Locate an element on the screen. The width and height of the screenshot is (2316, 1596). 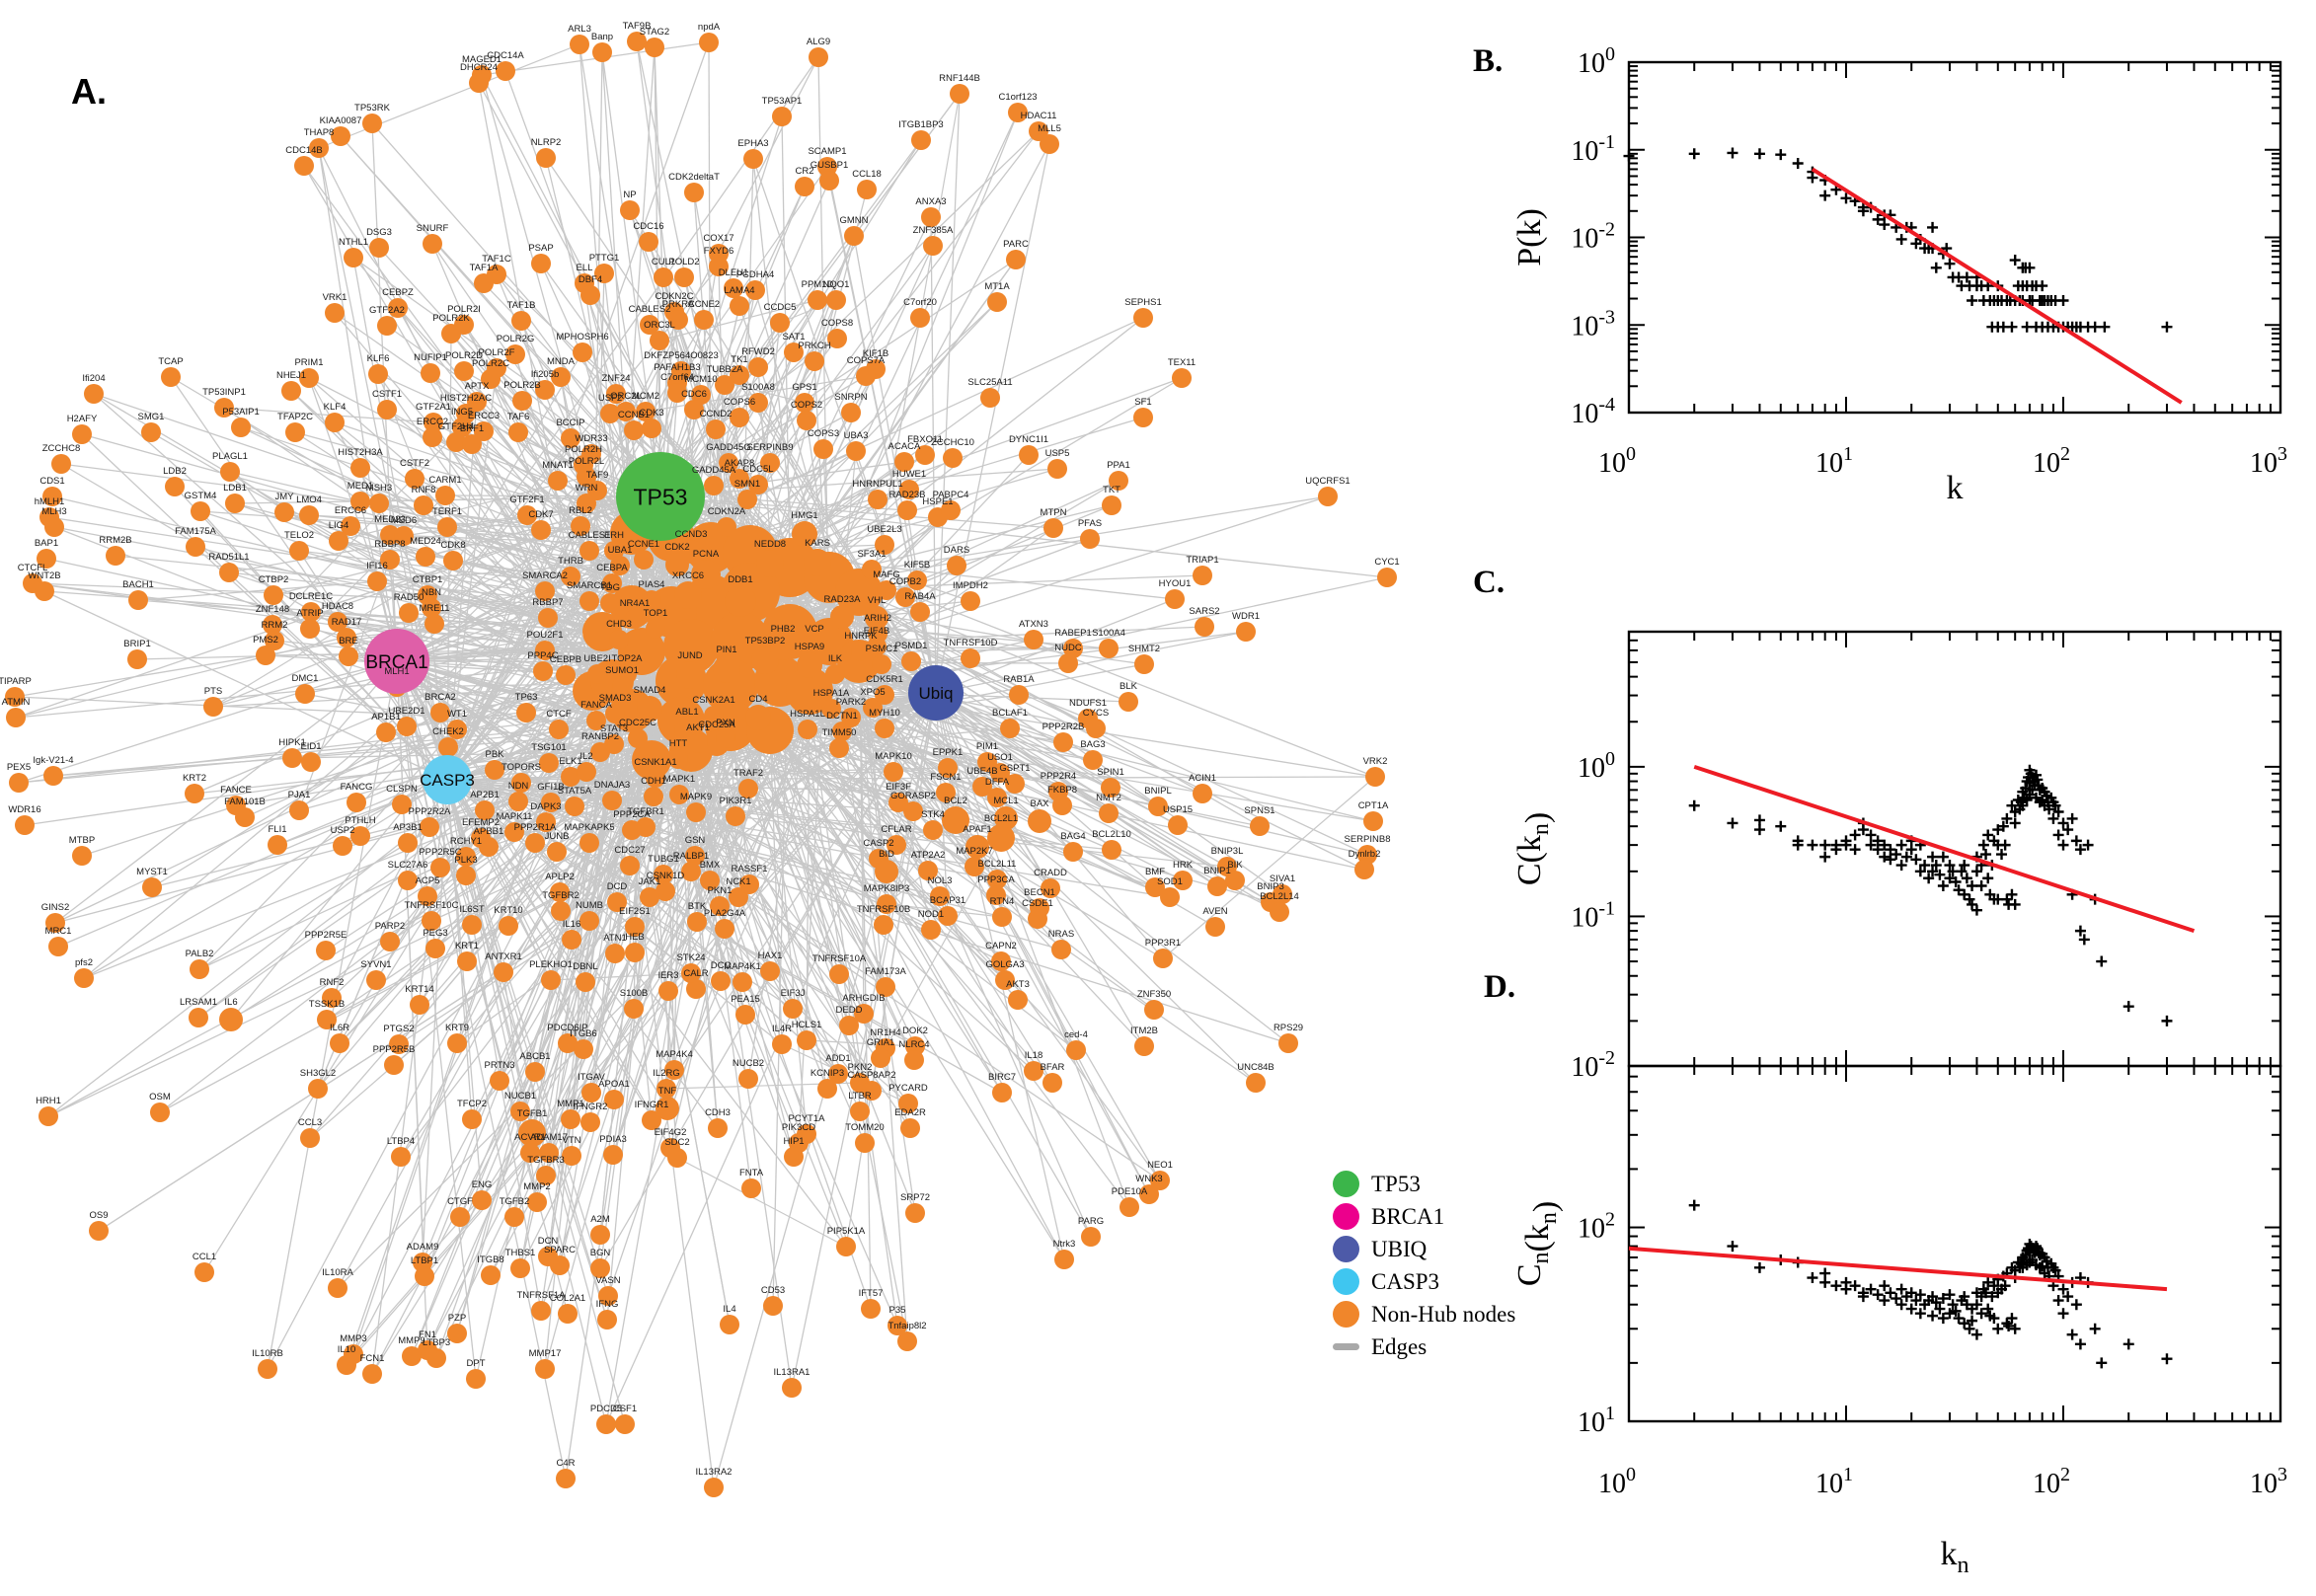
network-node-label: TRAF2 is located at coordinates (748, 773).